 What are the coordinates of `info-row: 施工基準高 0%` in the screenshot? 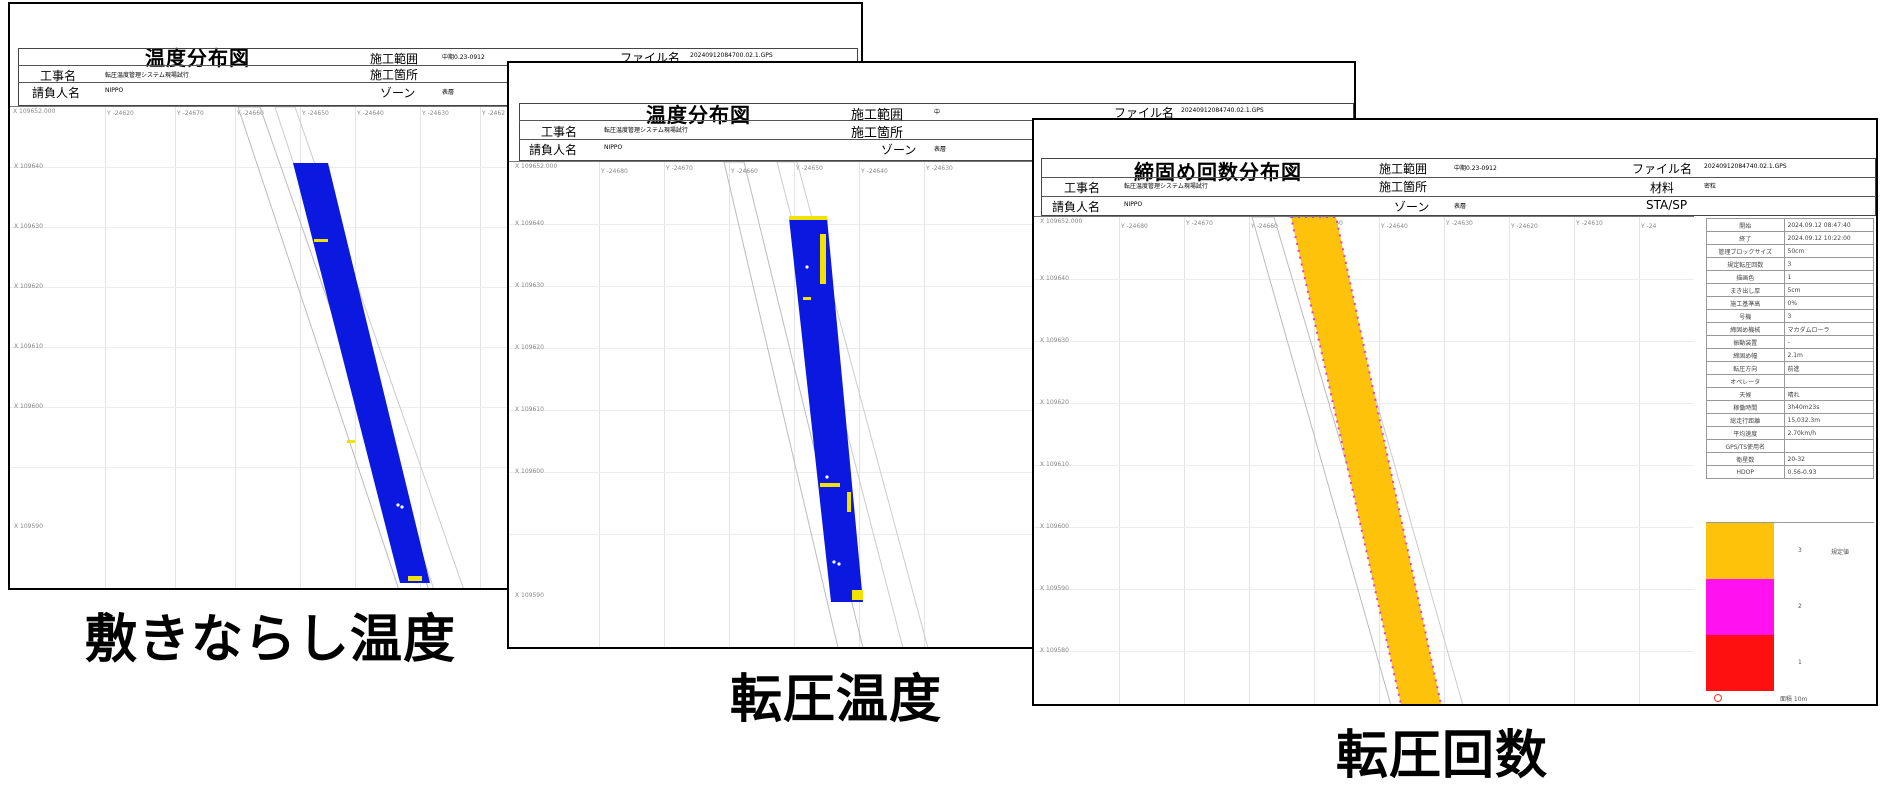 It's located at (1790, 303).